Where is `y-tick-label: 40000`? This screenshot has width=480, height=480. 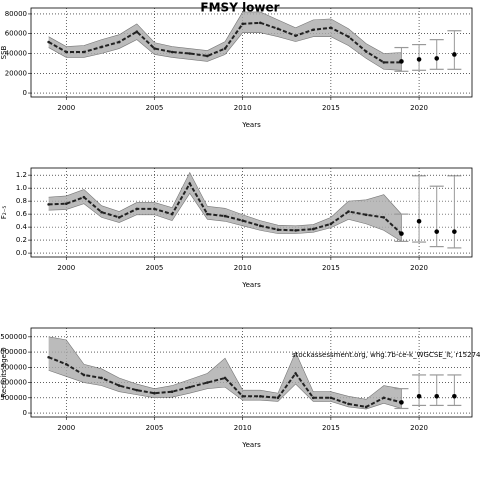
y-tick-label: 40000 is located at coordinates (16, 53).